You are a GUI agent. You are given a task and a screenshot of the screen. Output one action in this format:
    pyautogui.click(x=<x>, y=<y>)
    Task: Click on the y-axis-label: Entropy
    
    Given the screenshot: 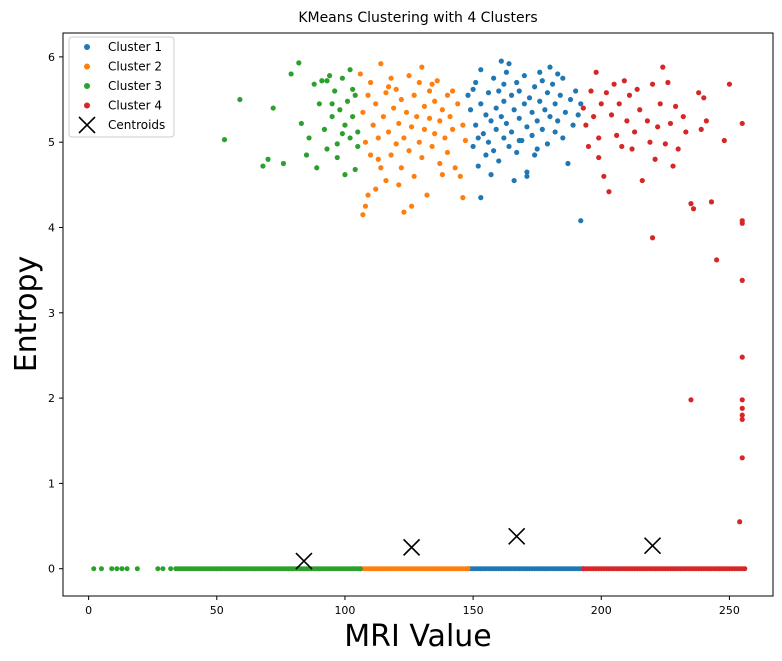 What is the action you would take?
    pyautogui.click(x=26, y=314)
    